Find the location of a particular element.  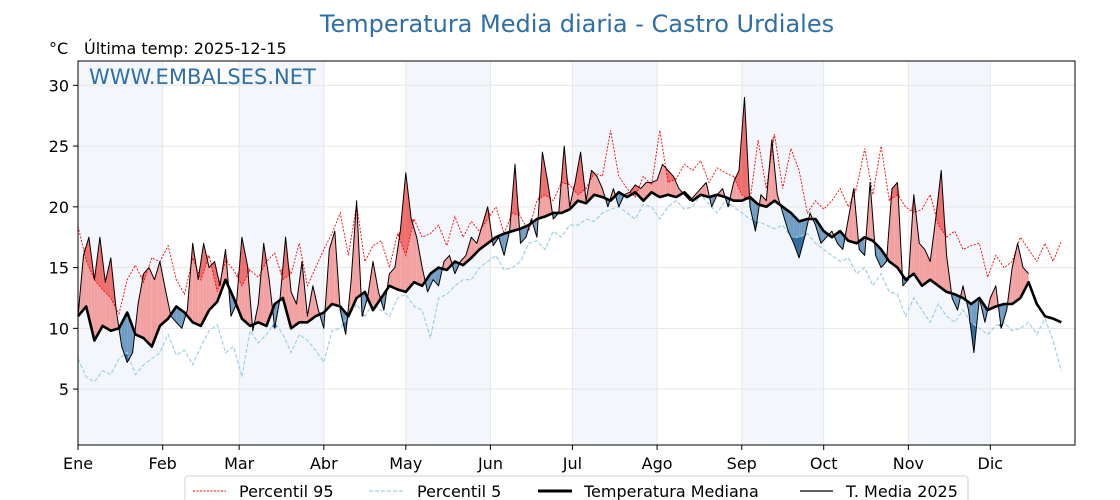

month-band-mar is located at coordinates (281, 253).